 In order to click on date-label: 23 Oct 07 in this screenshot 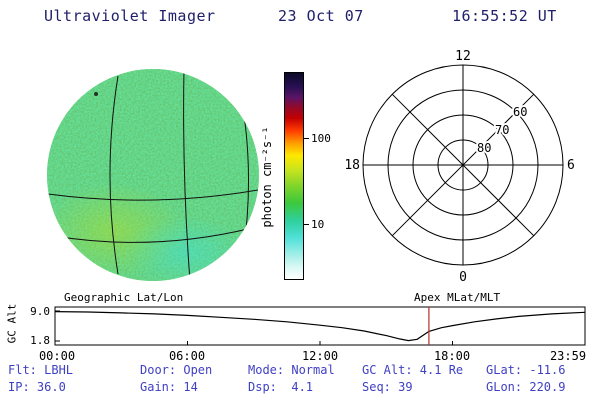, I will do `click(321, 16)`.